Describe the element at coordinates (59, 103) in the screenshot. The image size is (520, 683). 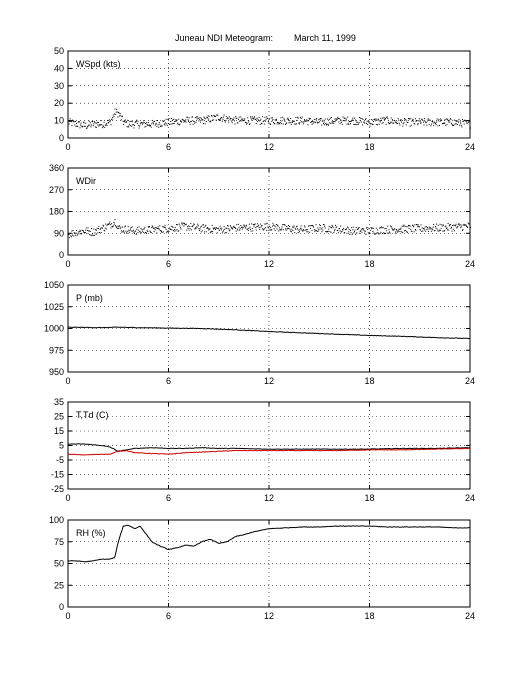
I see `ytick-label-wspd: 20` at that location.